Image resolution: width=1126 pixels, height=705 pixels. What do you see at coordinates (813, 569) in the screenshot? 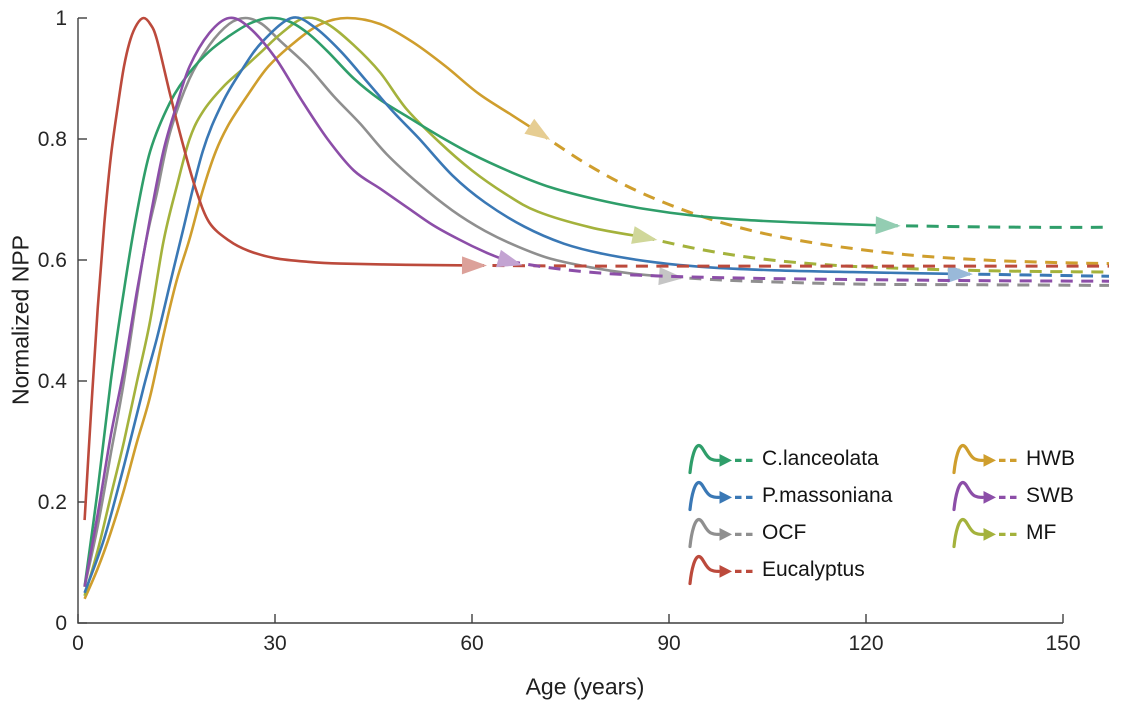
I see `legend-label-eucalyptus: Eucalyptus` at bounding box center [813, 569].